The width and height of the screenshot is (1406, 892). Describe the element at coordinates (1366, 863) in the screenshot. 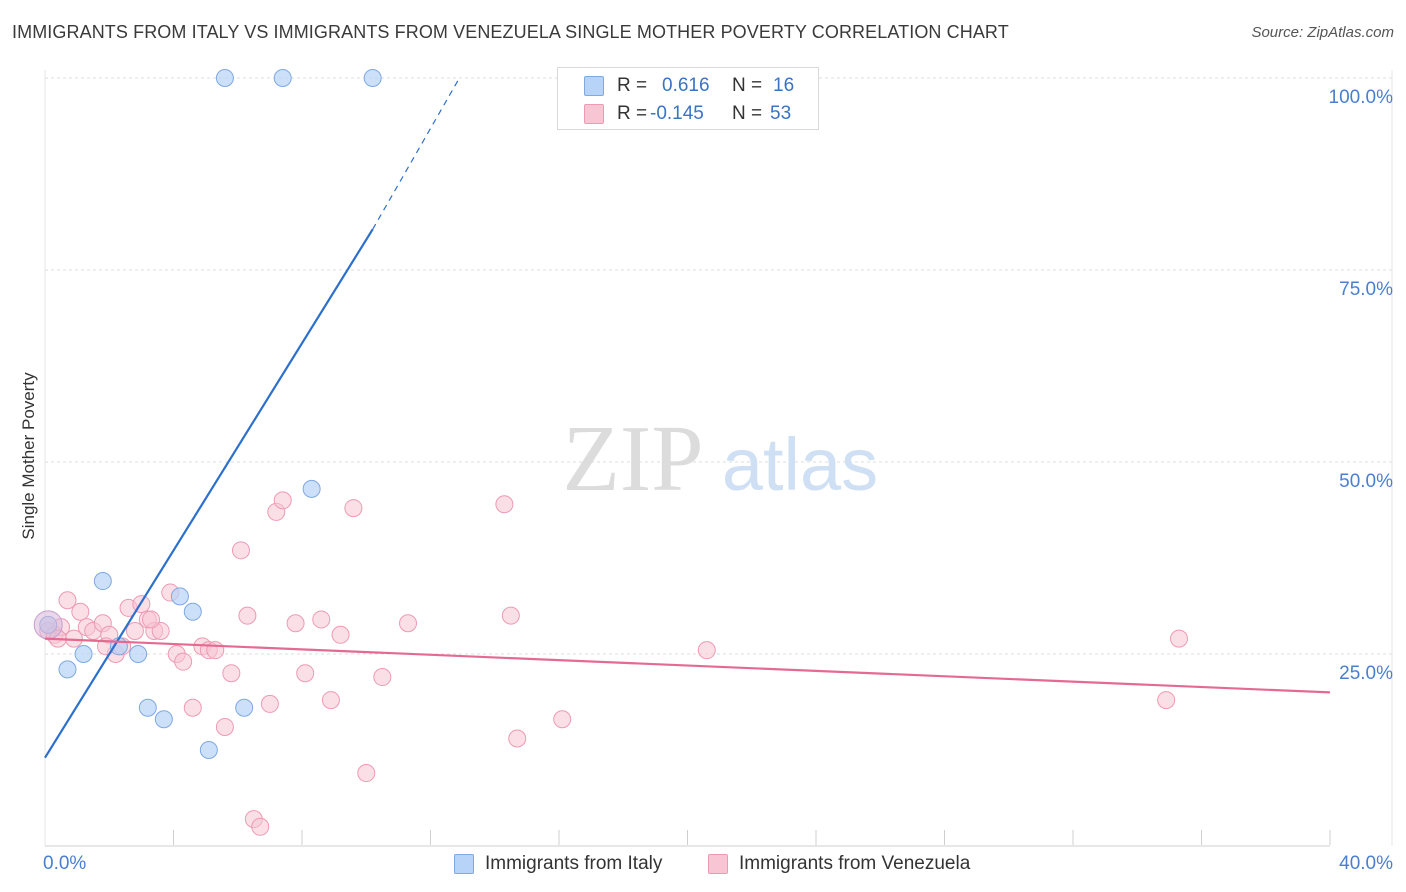

I see `x-tick-label: 40.0%` at that location.